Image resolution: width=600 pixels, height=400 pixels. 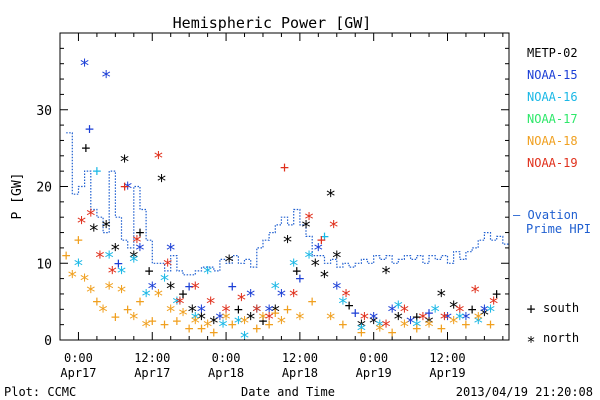 What do you see at coordinates (78, 373) in the screenshot?
I see `x-tick-date: Apr17` at bounding box center [78, 373].